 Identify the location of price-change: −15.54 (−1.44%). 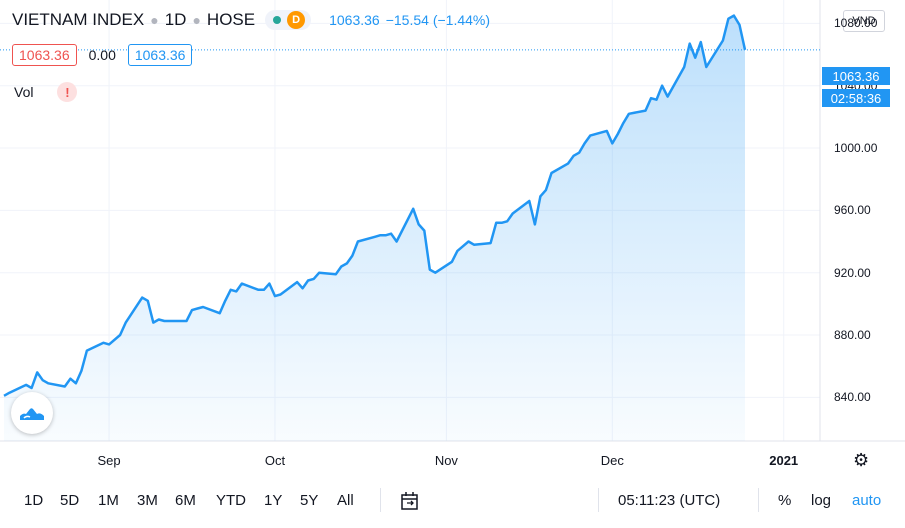
(438, 20).